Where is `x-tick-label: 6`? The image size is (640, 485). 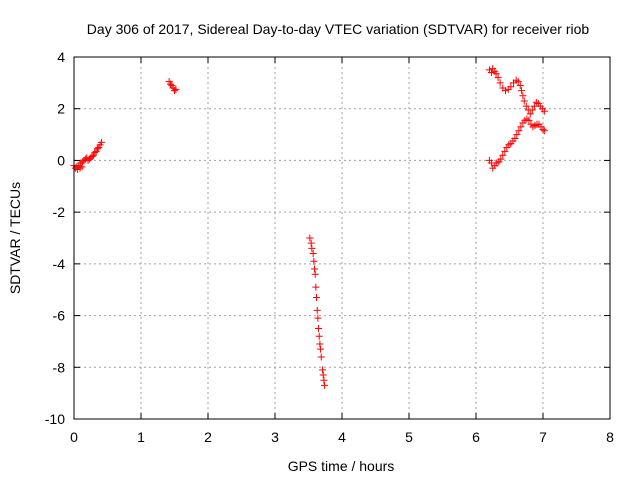
x-tick-label: 6 is located at coordinates (476, 437).